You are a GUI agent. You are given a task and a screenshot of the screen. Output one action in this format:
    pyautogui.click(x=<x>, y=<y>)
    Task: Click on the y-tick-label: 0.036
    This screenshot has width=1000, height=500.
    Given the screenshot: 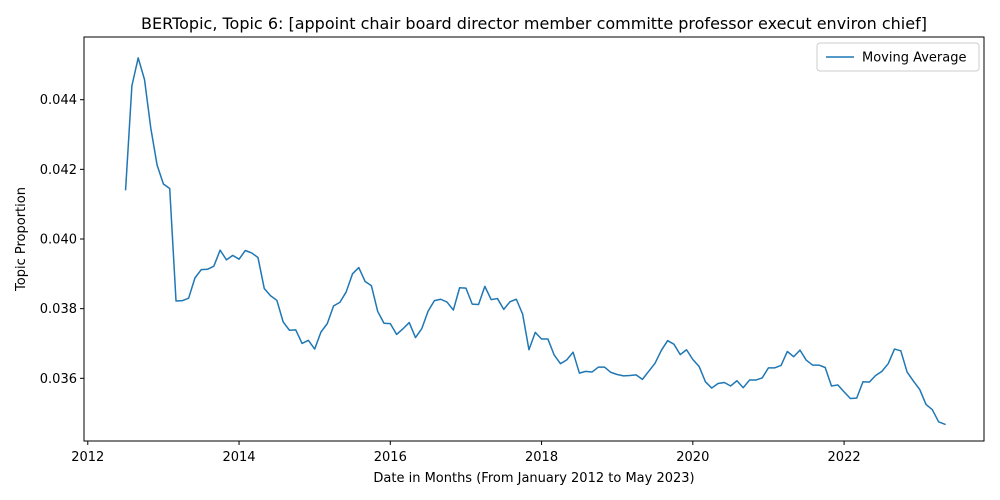 What is the action you would take?
    pyautogui.click(x=58, y=379)
    